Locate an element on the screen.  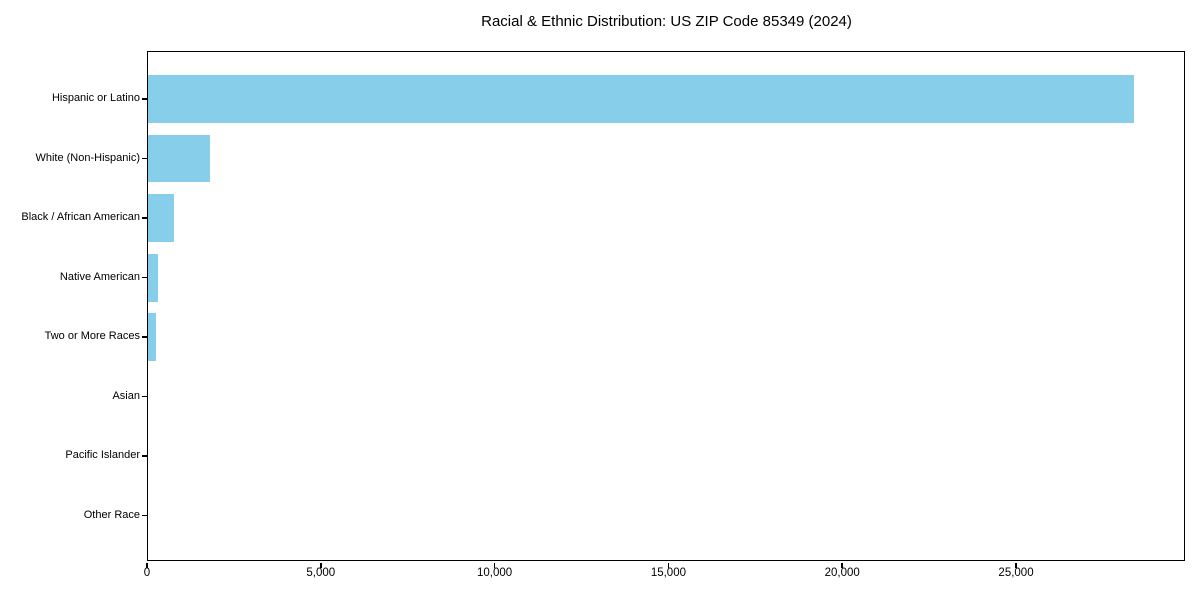
x-tick-label: 15,000 is located at coordinates (668, 573).